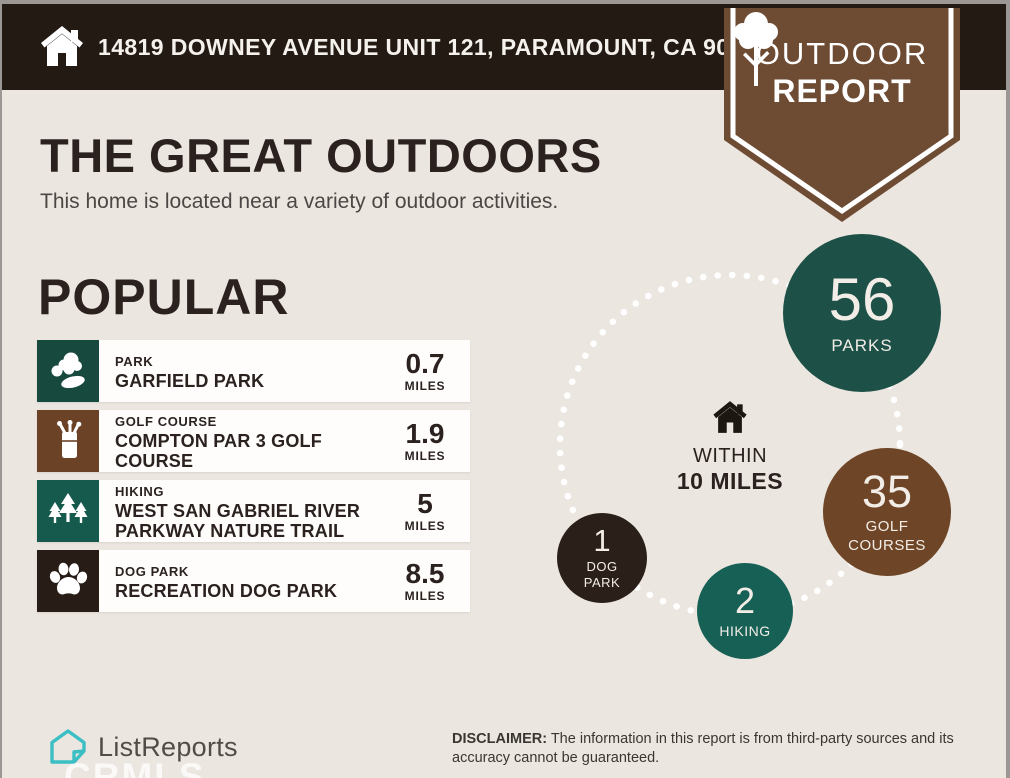 The image size is (1010, 778). What do you see at coordinates (68, 581) in the screenshot?
I see `paw-icon` at bounding box center [68, 581].